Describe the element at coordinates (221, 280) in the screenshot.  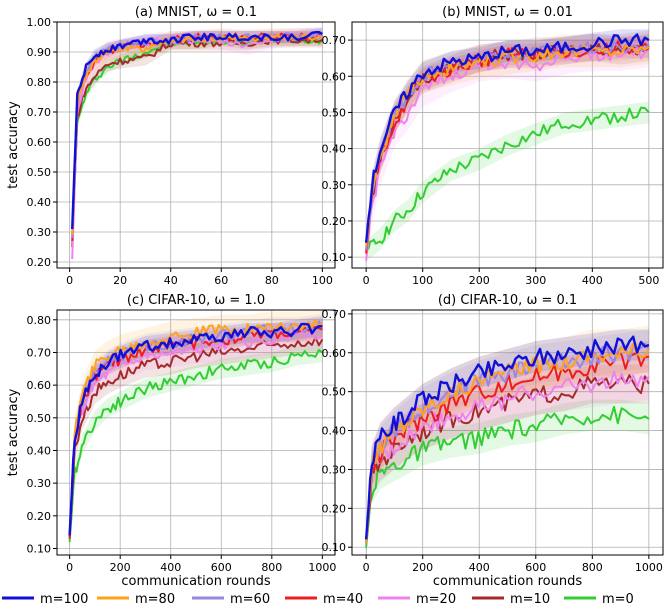
I see `xtick-label: 60` at that location.